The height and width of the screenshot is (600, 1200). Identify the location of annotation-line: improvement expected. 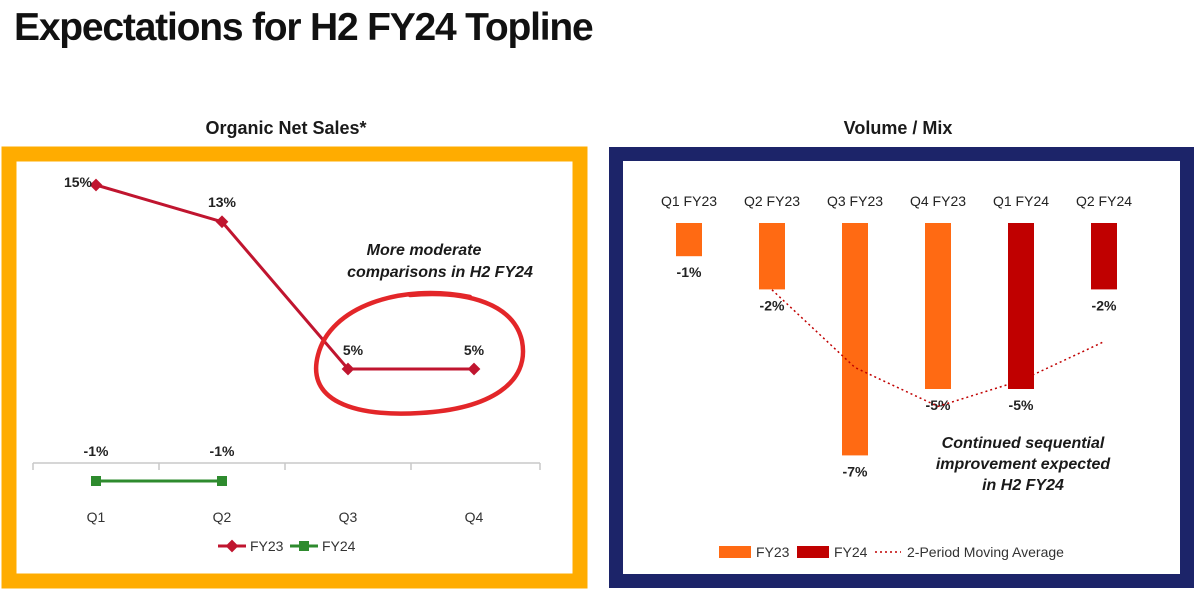
(1024, 464).